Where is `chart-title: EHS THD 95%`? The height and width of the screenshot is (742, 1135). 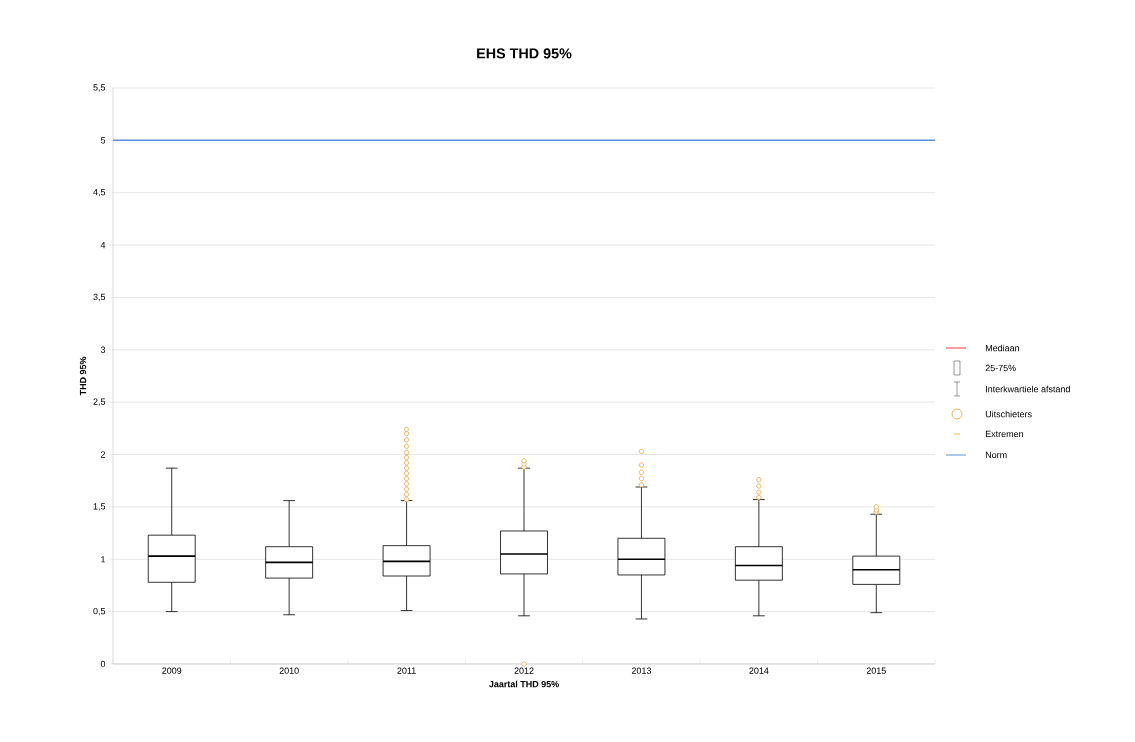 chart-title: EHS THD 95% is located at coordinates (524, 53).